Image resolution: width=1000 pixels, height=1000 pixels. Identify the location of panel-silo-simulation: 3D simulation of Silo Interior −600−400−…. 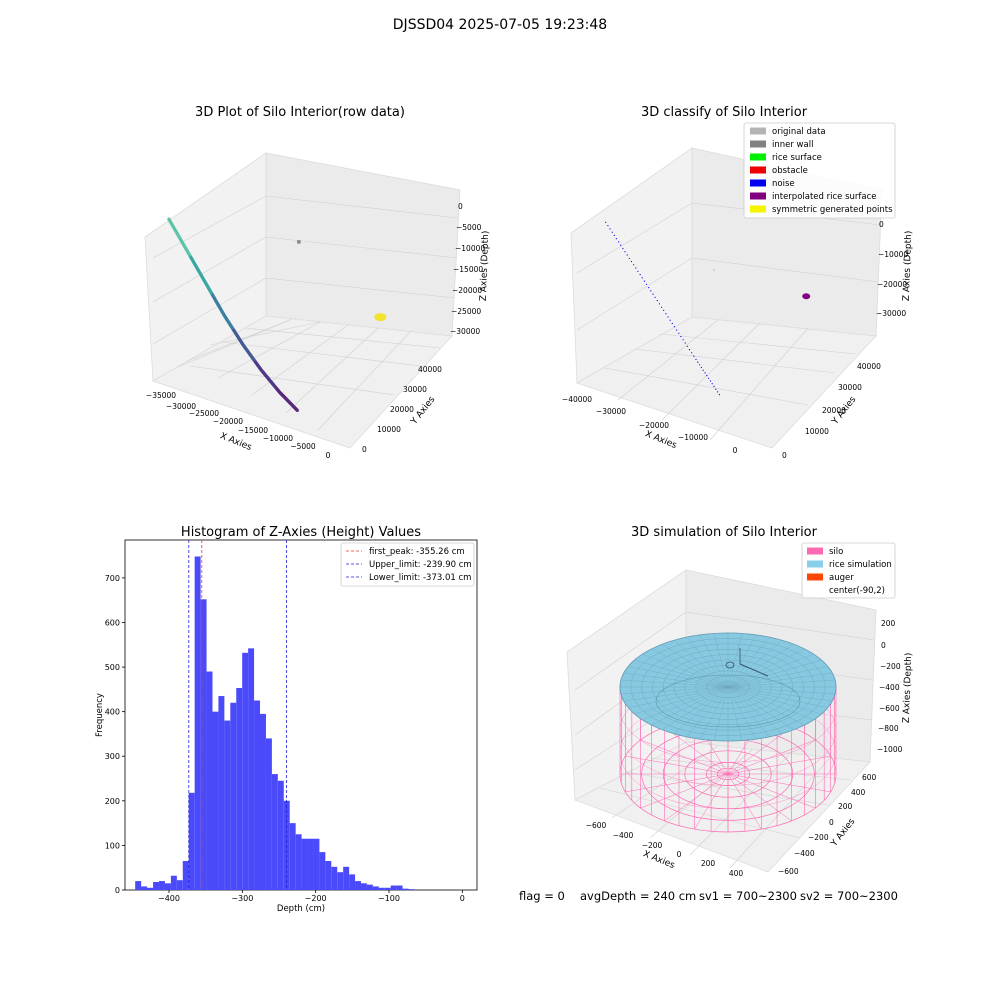
(740, 701).